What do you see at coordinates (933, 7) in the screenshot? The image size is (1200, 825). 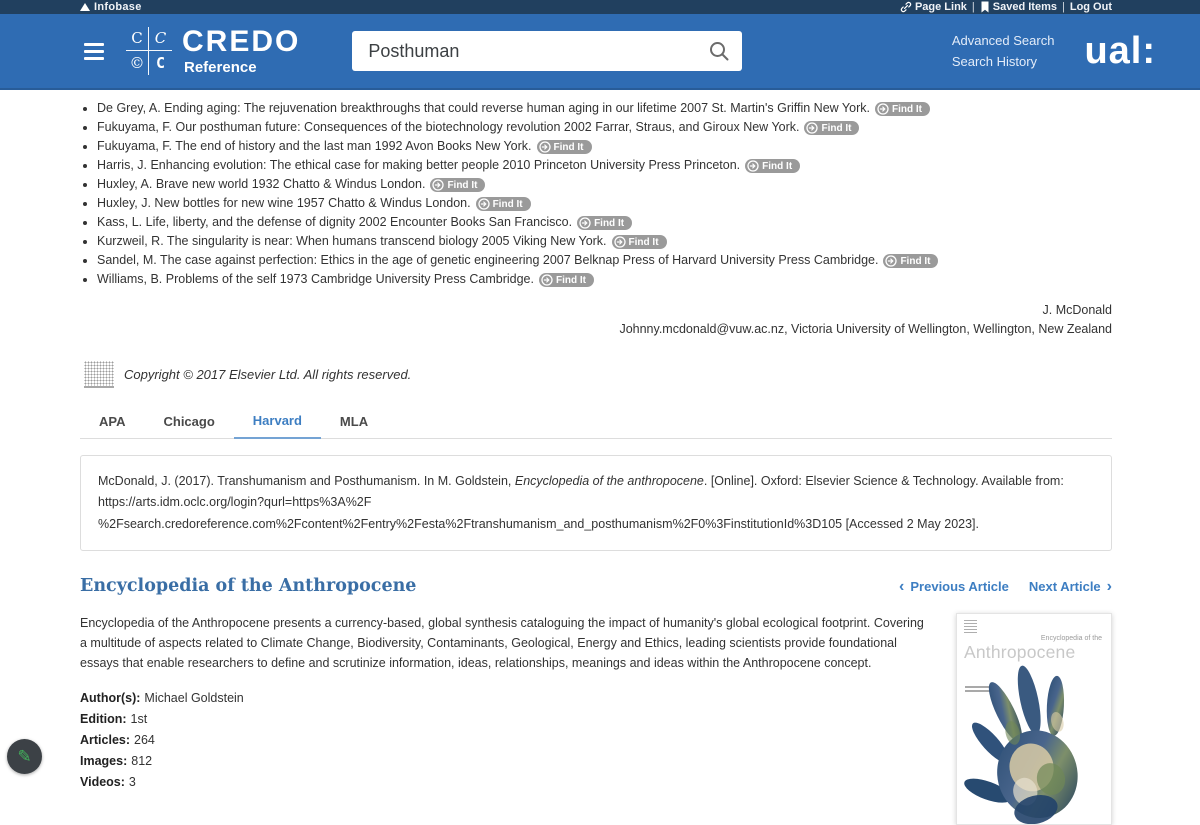 I see `page-link-button: Page Link` at bounding box center [933, 7].